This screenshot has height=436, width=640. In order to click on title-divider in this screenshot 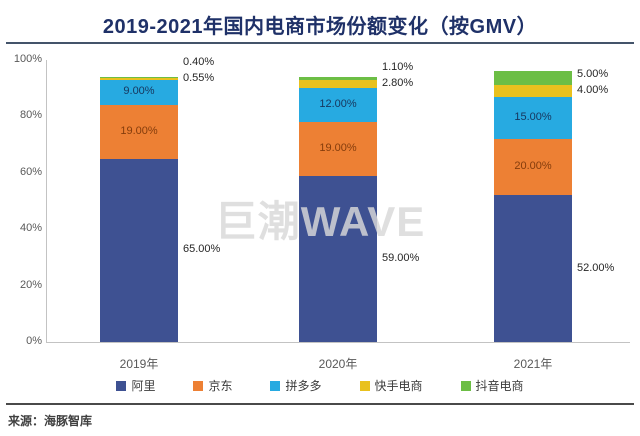, I will do `click(320, 43)`.